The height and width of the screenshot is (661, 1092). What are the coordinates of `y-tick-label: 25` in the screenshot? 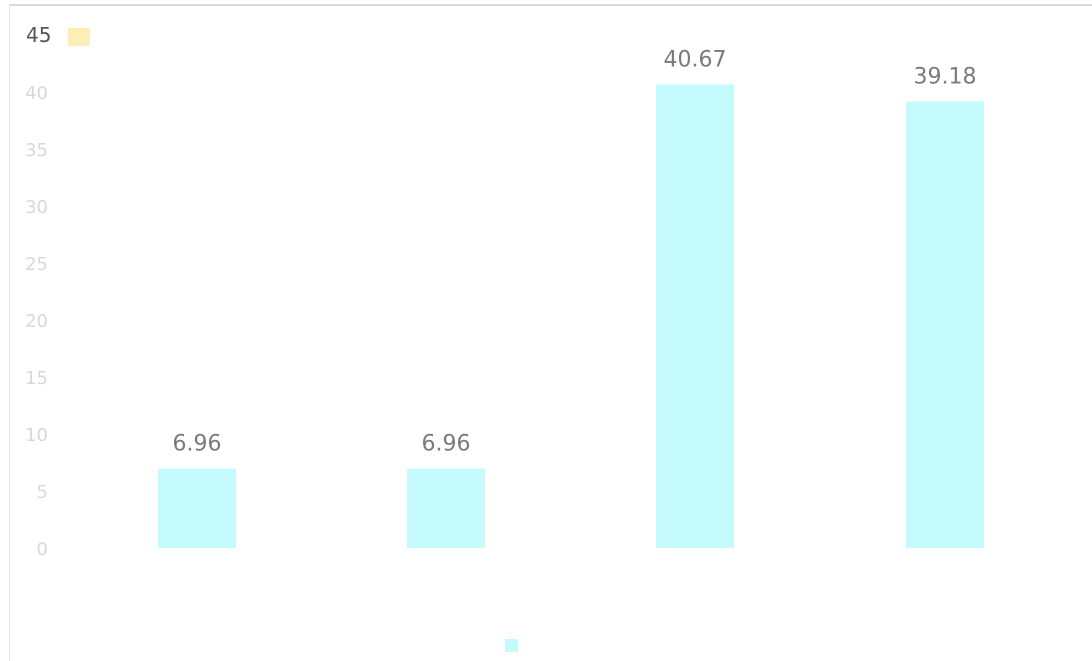 It's located at (36, 264).